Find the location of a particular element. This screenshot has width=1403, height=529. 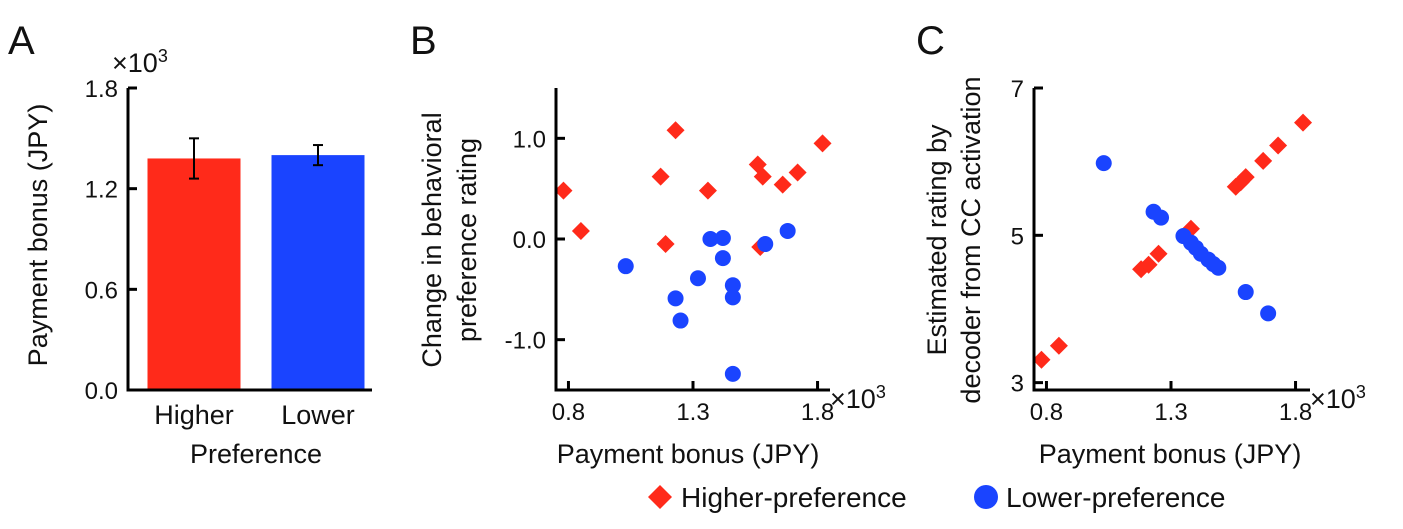

panel-c-y-axis-label-line-1: Estimated rating by is located at coordinates (937, 240).